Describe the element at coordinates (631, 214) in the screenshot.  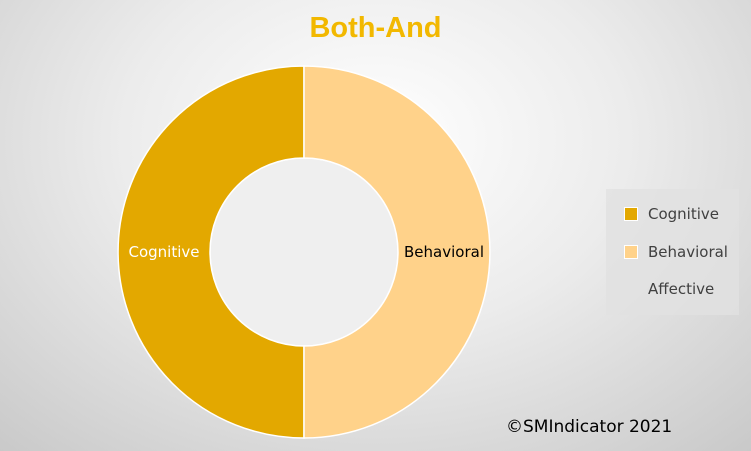
I see `legend-swatch-cognitive` at that location.